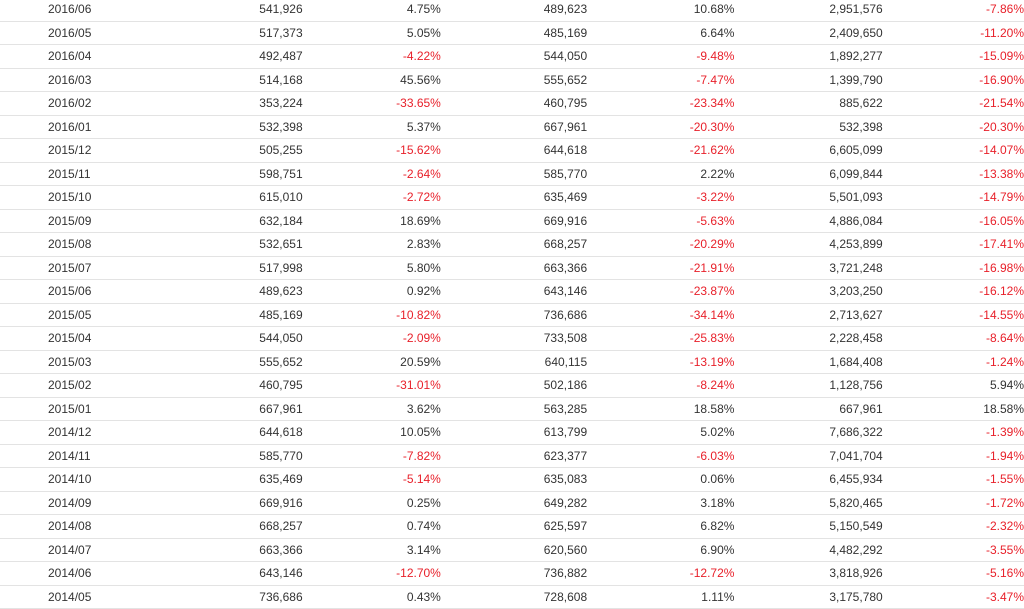 The image size is (1024, 609). I want to click on value-cell: 489,623, so click(514, 11).